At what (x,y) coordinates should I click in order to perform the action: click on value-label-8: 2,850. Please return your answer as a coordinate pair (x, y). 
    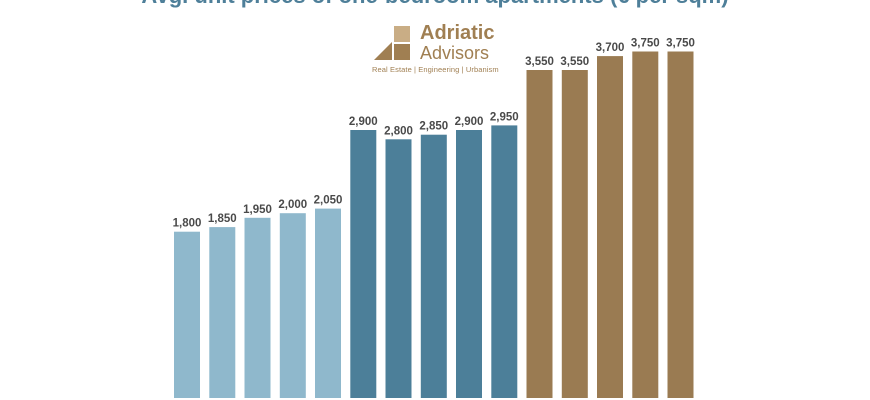
    Looking at the image, I should click on (433, 127).